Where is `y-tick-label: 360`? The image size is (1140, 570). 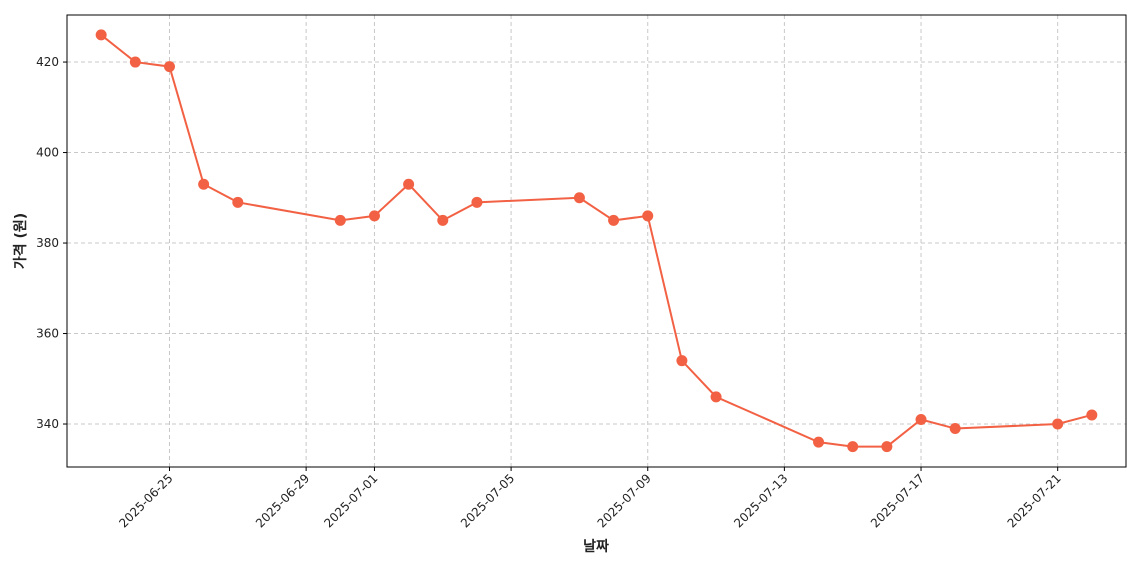
y-tick-label: 360 is located at coordinates (47, 334).